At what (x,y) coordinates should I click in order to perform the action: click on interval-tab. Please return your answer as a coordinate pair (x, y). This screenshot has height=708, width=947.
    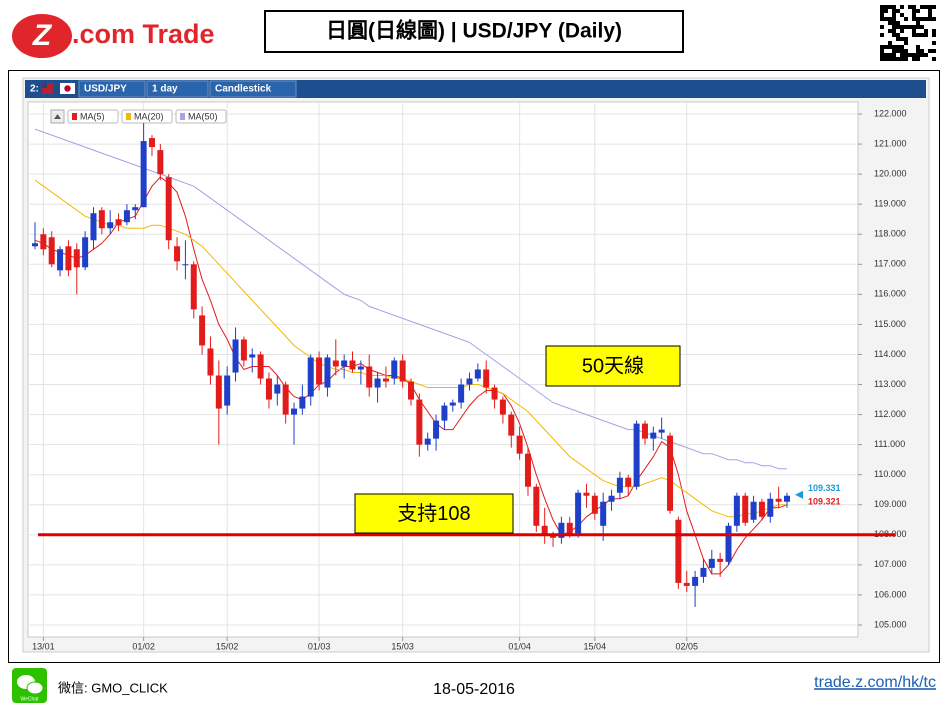
    Looking at the image, I should click on (177, 89).